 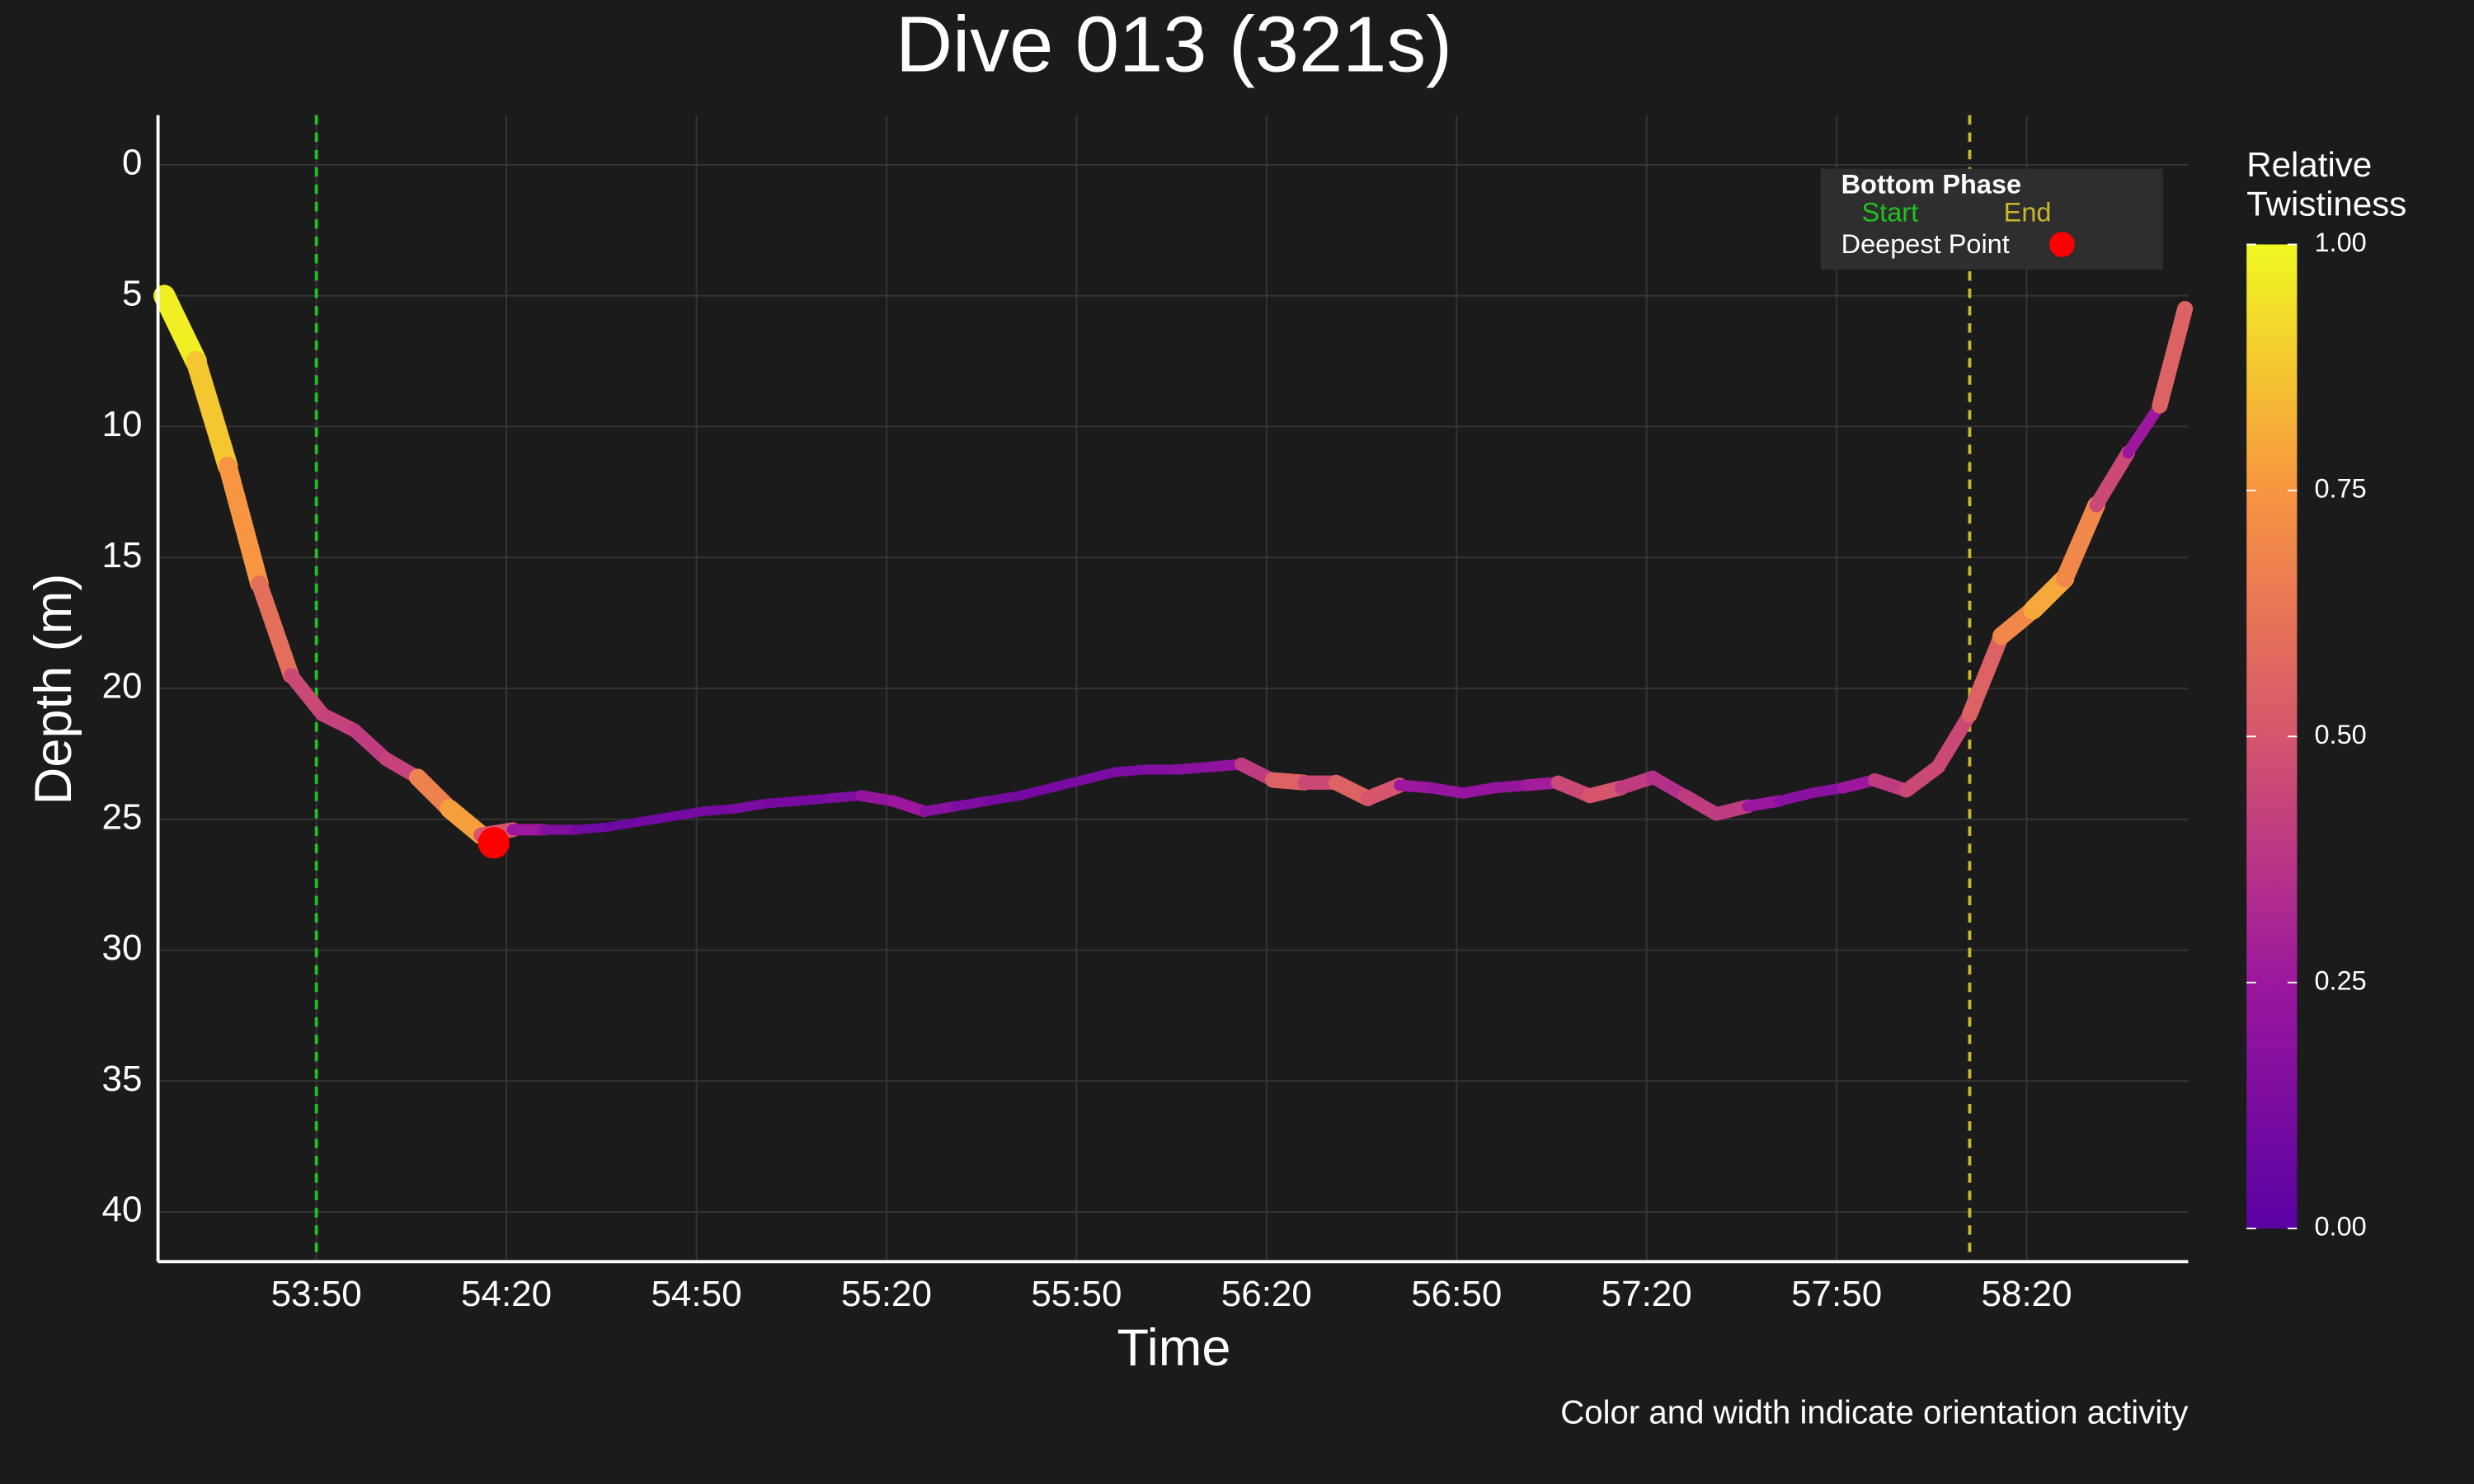 What do you see at coordinates (2340, 242) in the screenshot?
I see `colorbar-tick-label: 1.00` at bounding box center [2340, 242].